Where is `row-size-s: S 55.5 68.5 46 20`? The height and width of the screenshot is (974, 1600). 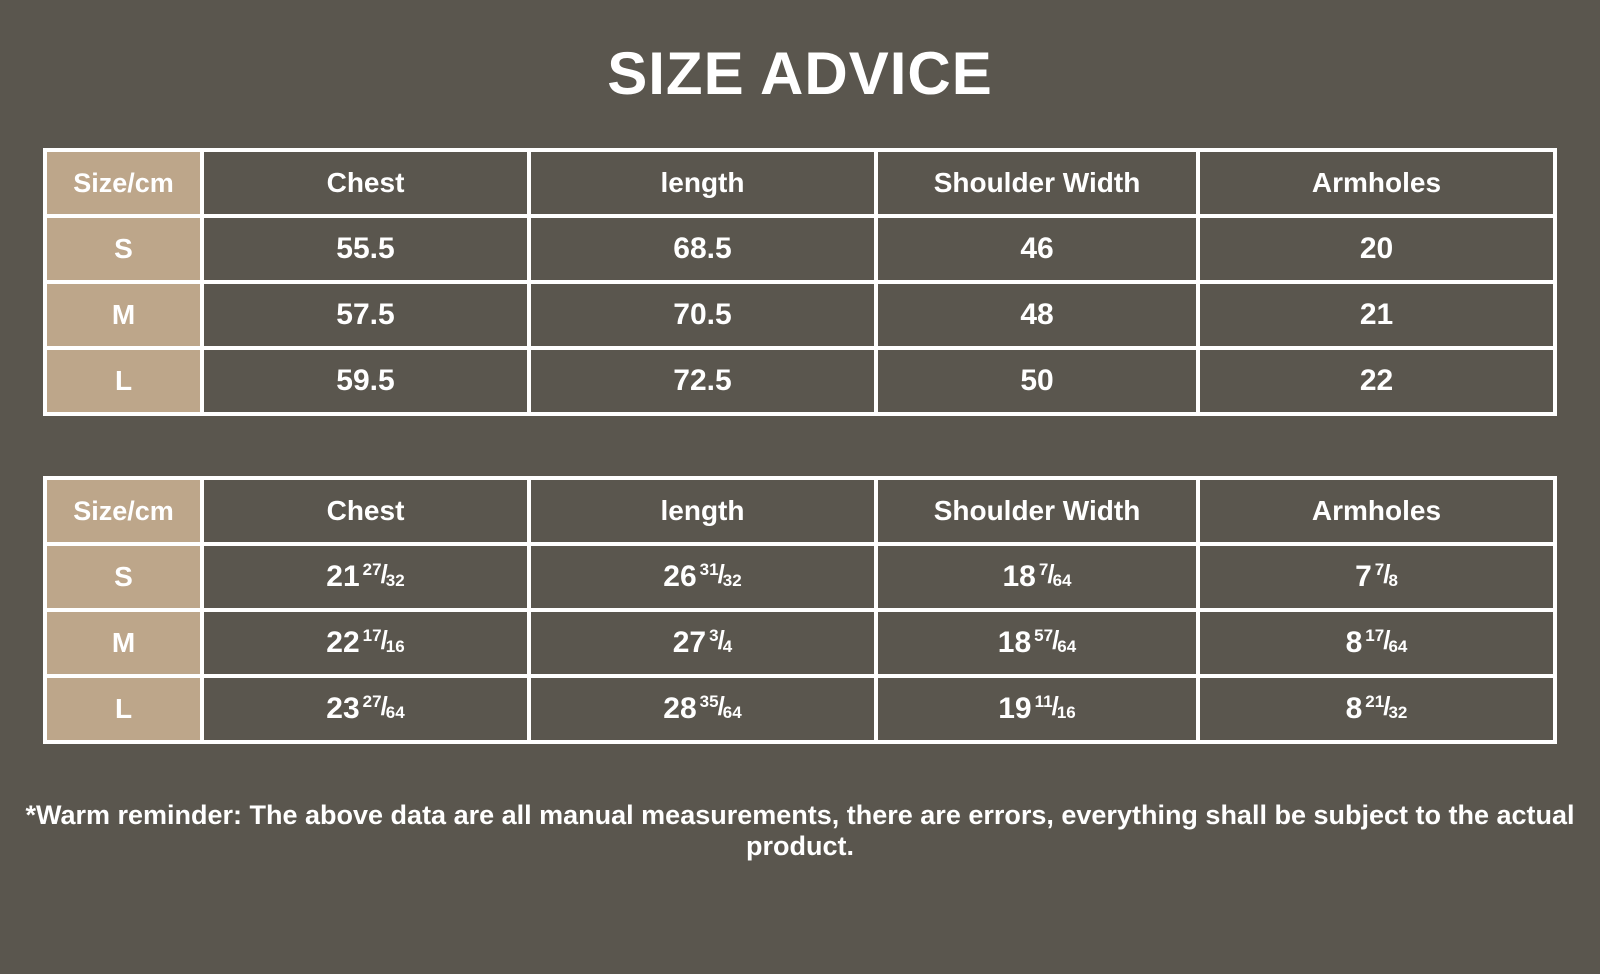 row-size-s: S 55.5 68.5 46 20 is located at coordinates (800, 249).